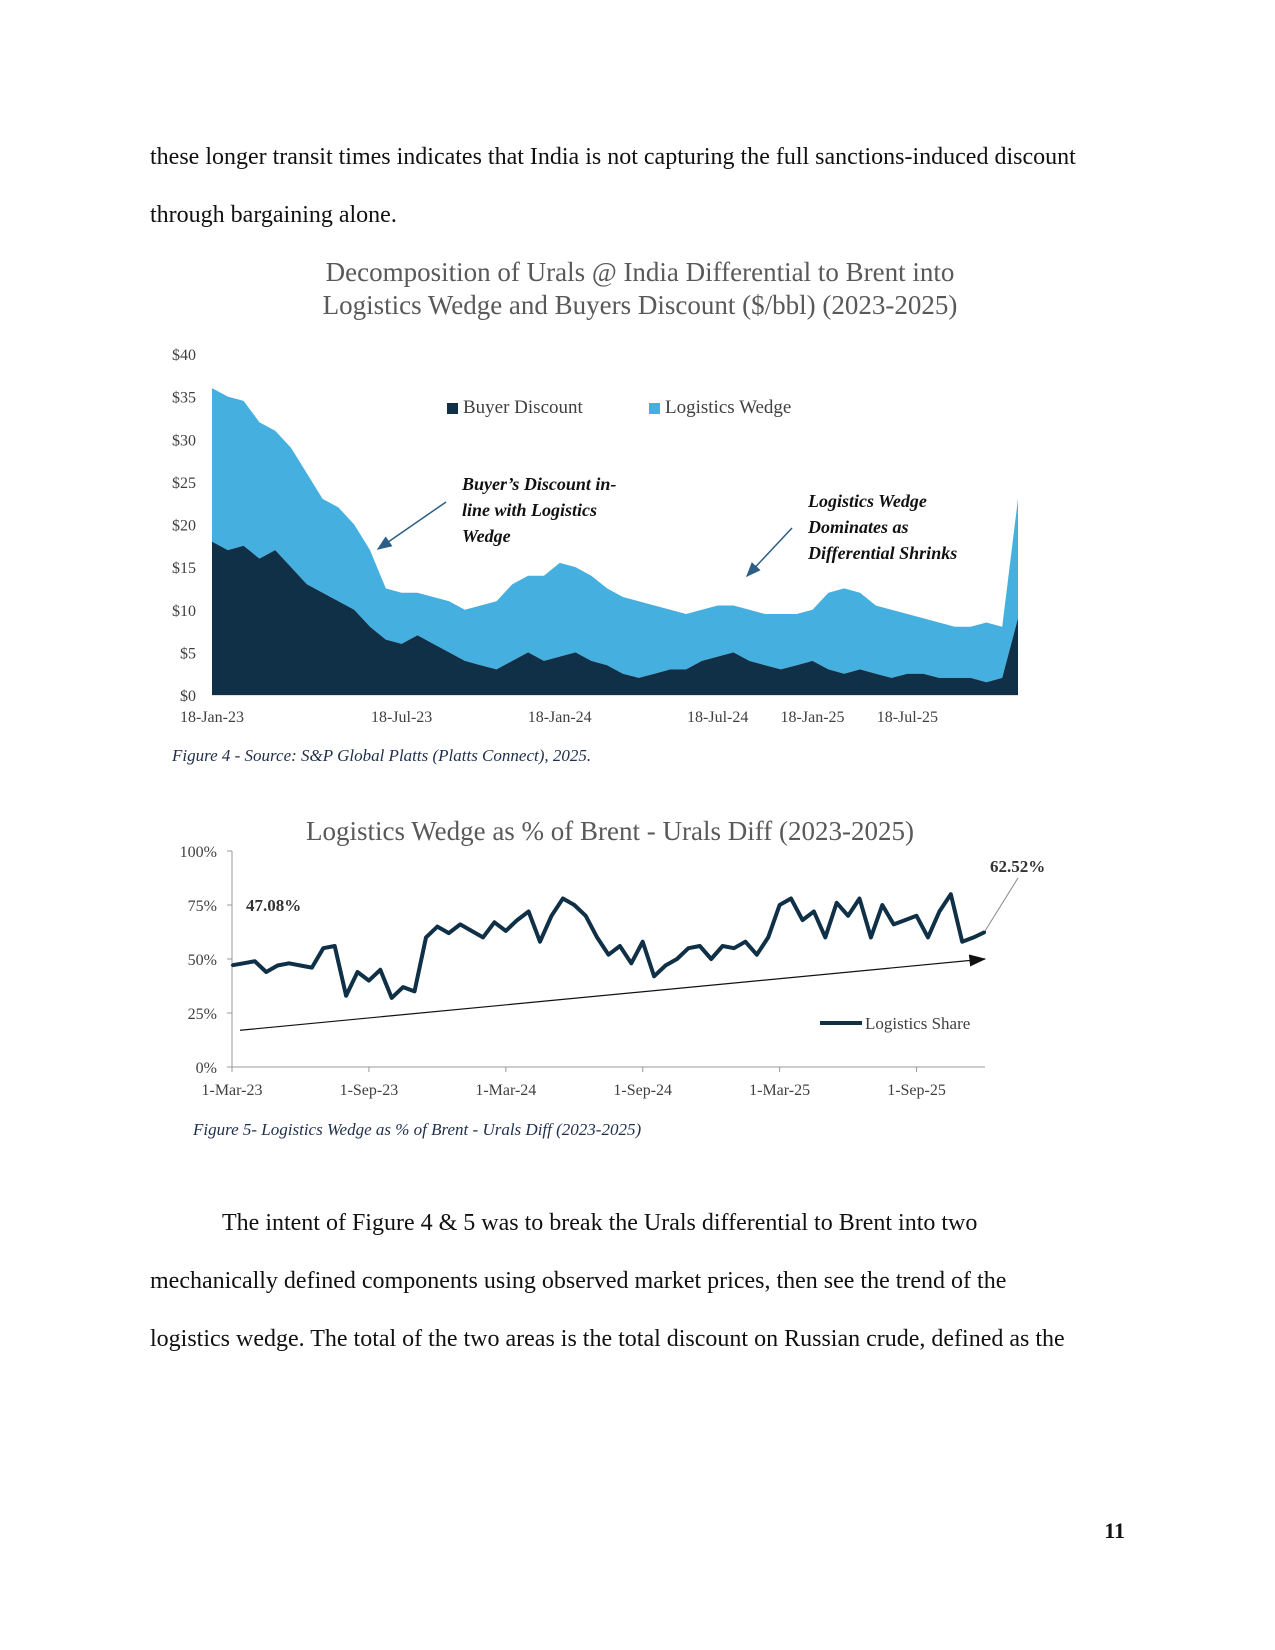  What do you see at coordinates (188, 696) in the screenshot?
I see `y-tick-label: $0` at bounding box center [188, 696].